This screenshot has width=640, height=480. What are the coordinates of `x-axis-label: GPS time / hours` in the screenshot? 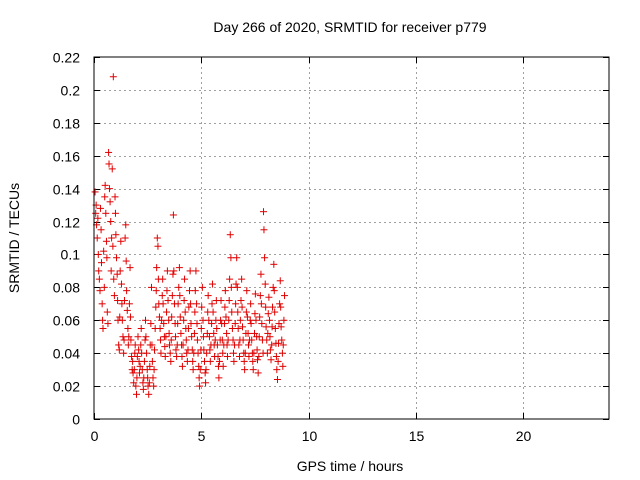 It's located at (350, 466).